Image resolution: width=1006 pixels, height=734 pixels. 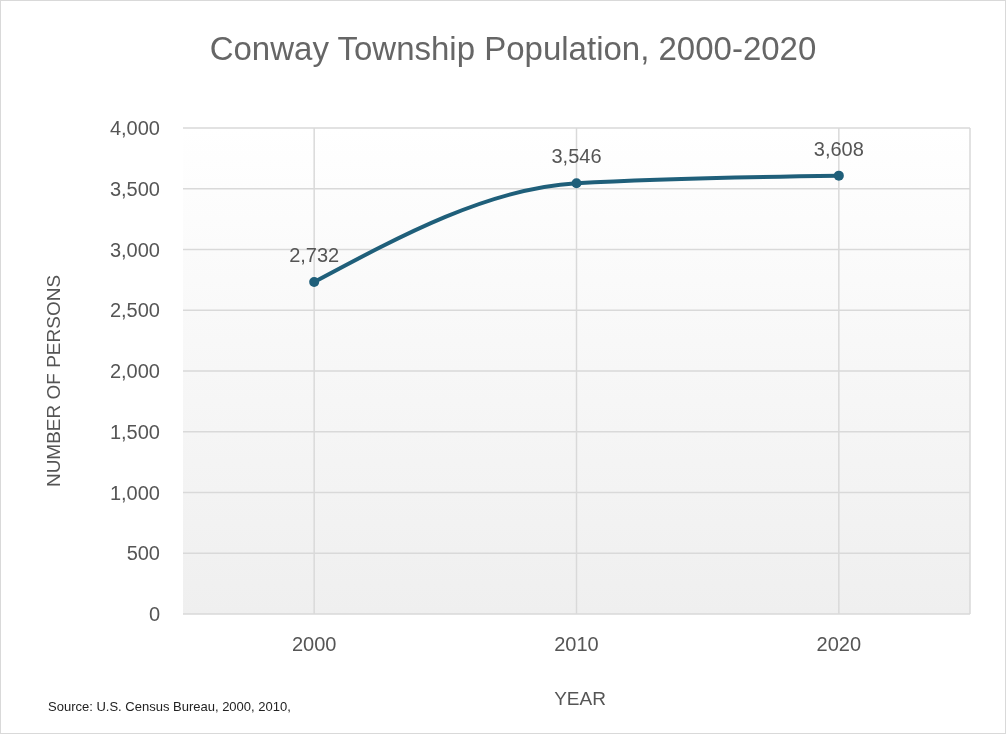 What do you see at coordinates (576, 156) in the screenshot?
I see `data-label: 3,546` at bounding box center [576, 156].